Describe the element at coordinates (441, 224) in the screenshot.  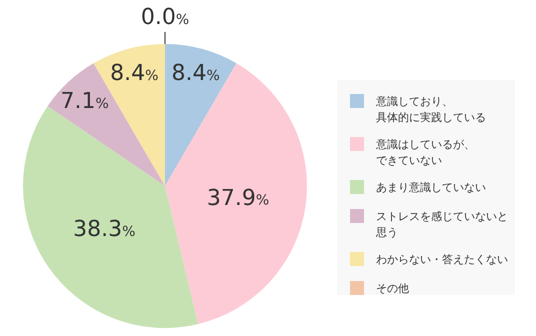
I see `legend-label: ストレスを感じていないと思う` at that location.